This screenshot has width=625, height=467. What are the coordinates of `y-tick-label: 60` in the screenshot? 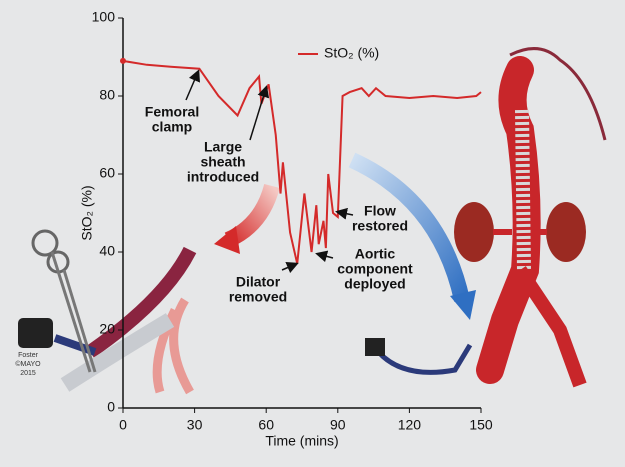 It's located at (107, 173).